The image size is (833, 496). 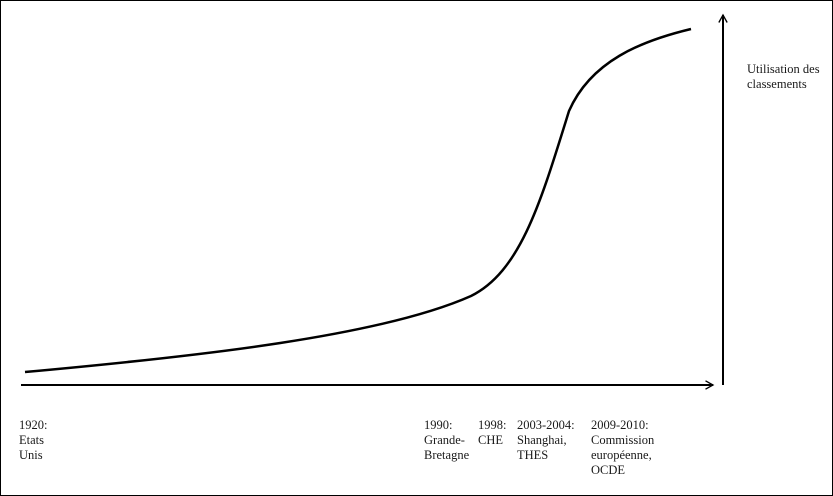 What do you see at coordinates (33, 440) in the screenshot?
I see `milestone-1920: 1920: Etats Unis` at bounding box center [33, 440].